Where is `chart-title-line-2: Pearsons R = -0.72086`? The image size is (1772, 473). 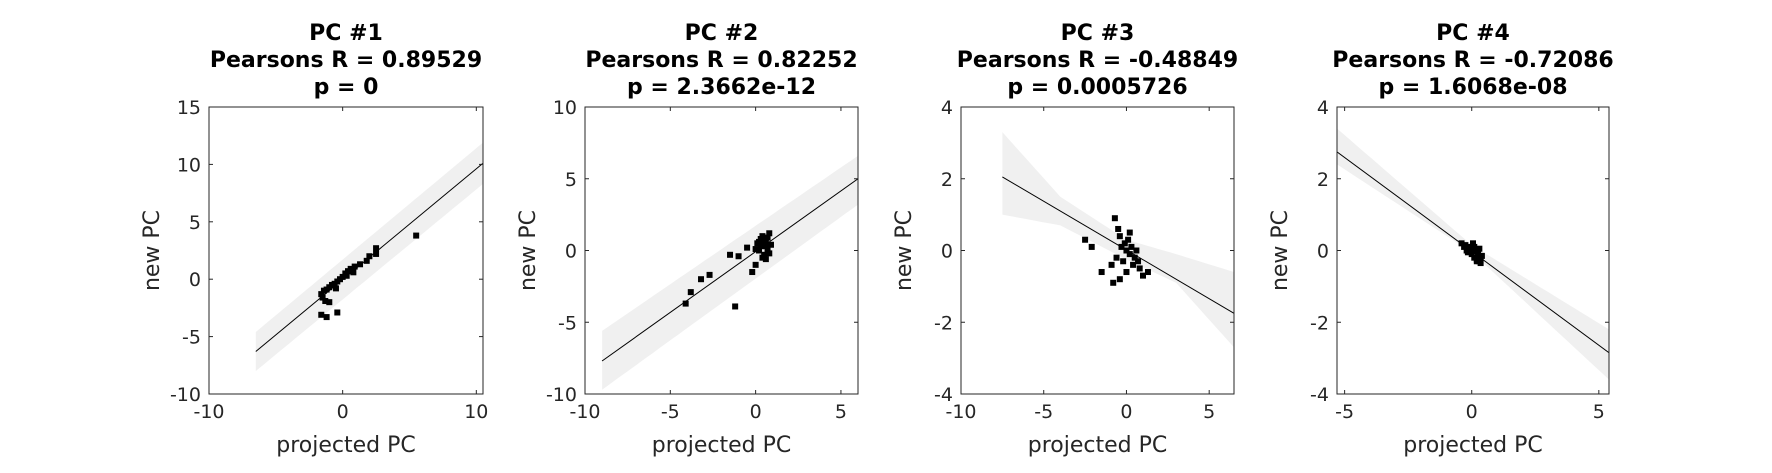 chart-title-line-2: Pearsons R = -0.72086 is located at coordinates (1472, 60).